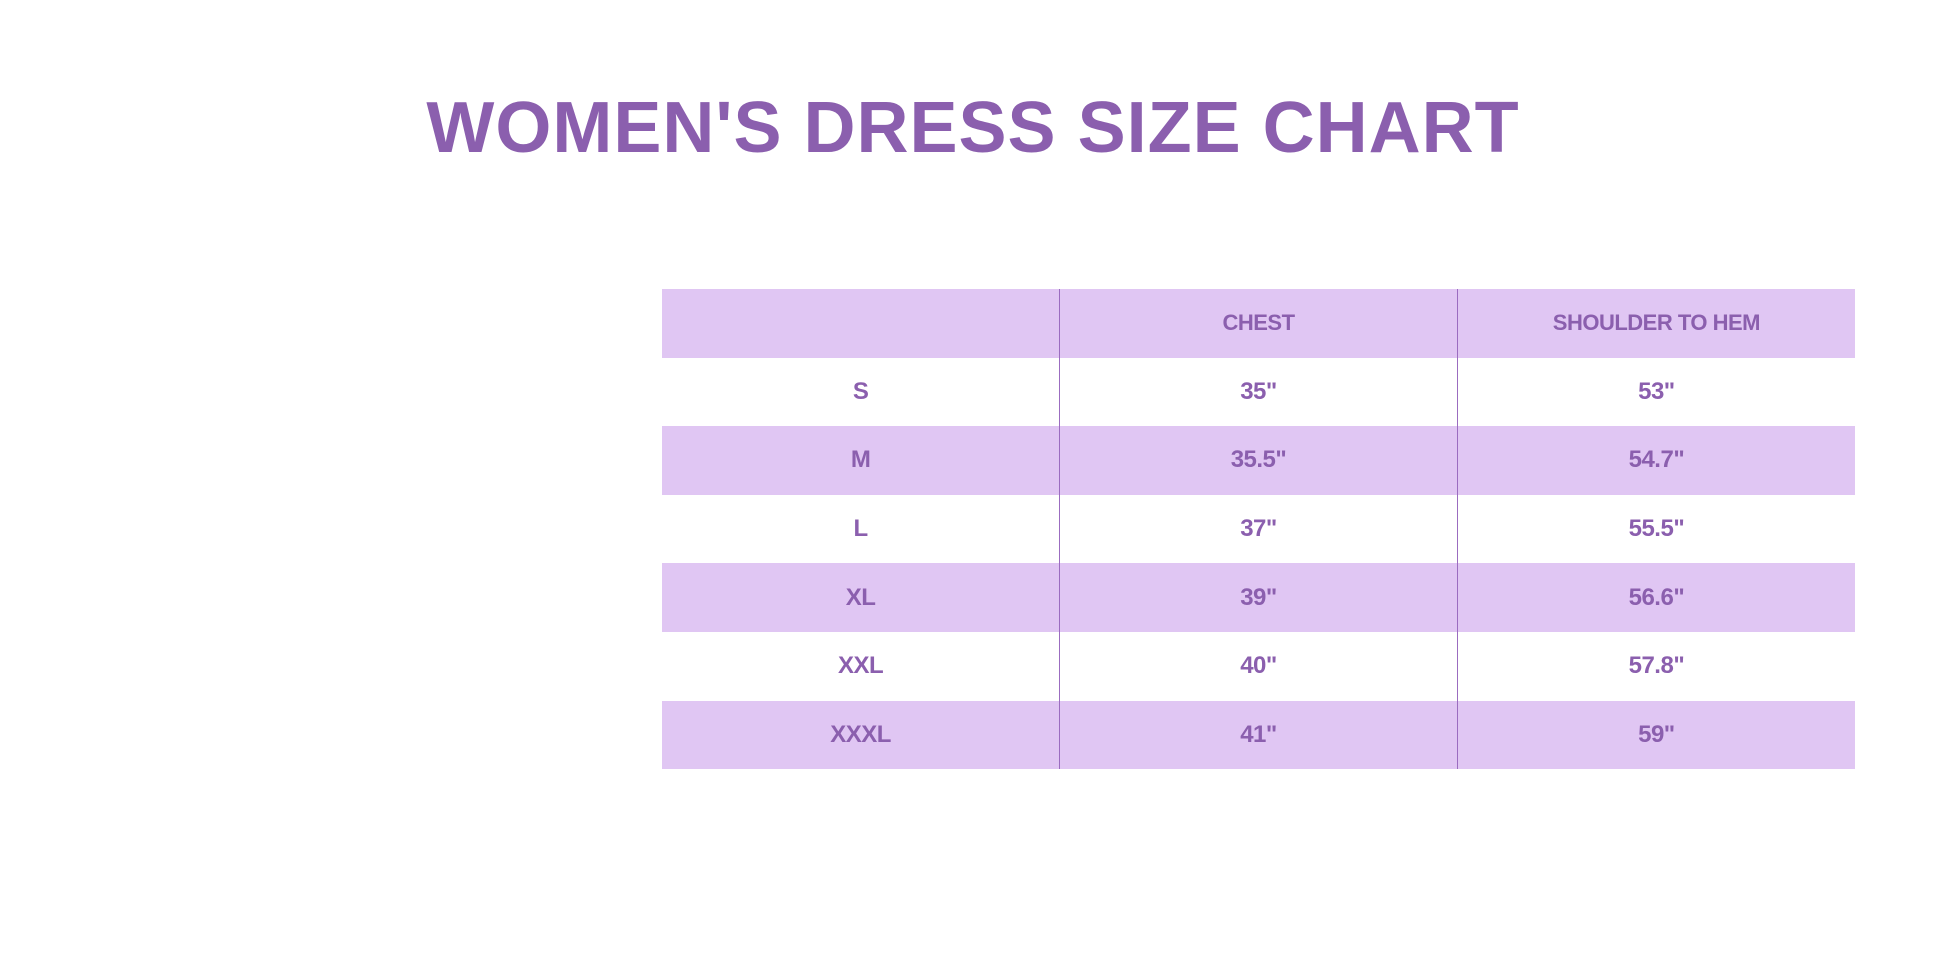 The width and height of the screenshot is (1946, 973). I want to click on size-cell: S, so click(860, 391).